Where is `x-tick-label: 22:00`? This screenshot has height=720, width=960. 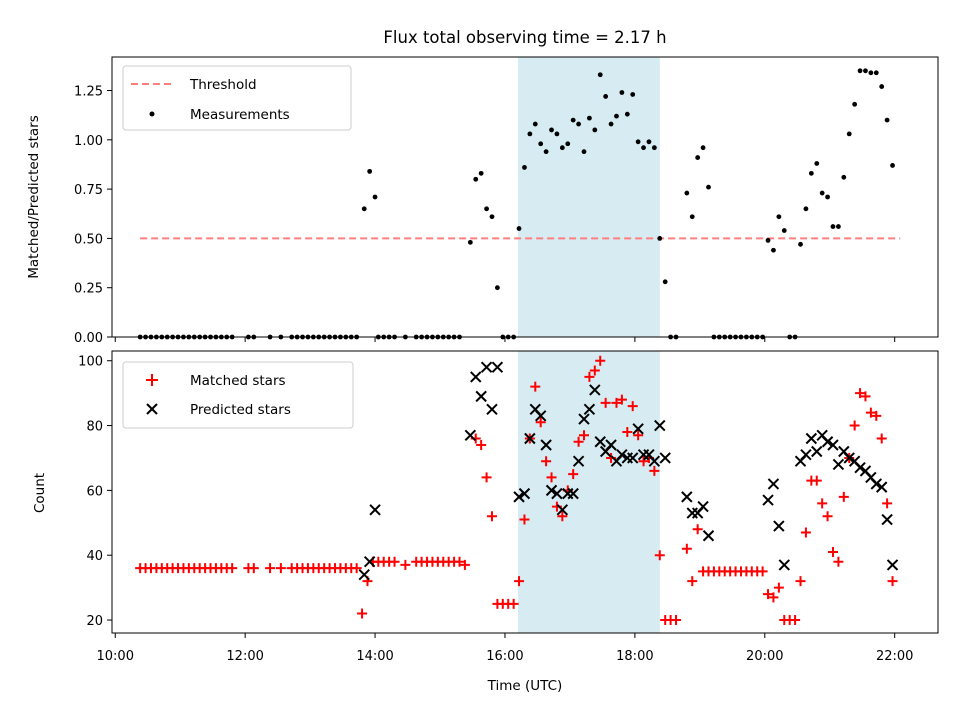 x-tick-label: 22:00 is located at coordinates (894, 656).